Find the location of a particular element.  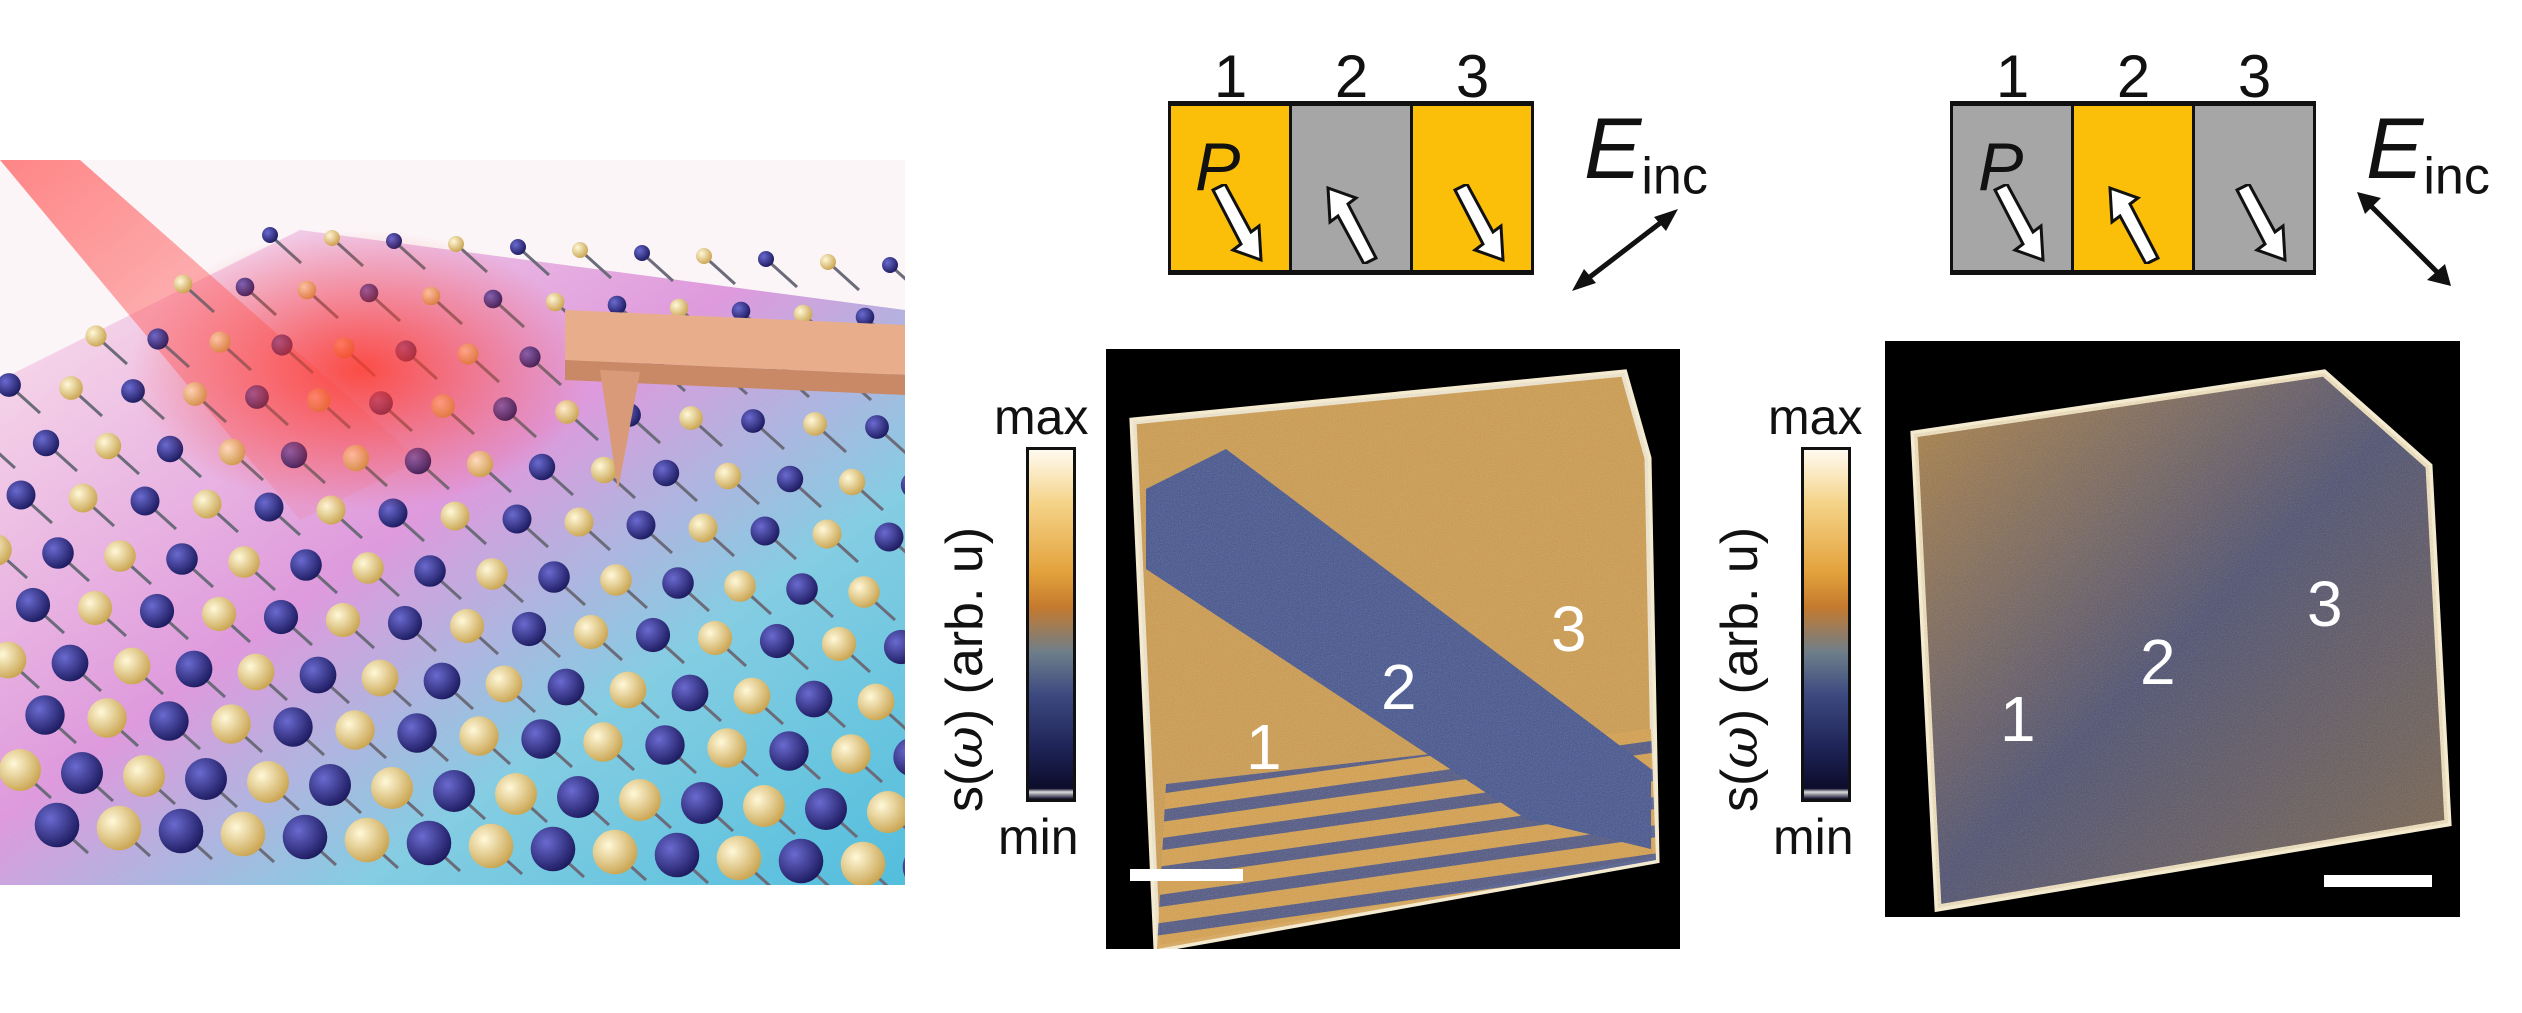

domain-number: 1 is located at coordinates (2012, 76).